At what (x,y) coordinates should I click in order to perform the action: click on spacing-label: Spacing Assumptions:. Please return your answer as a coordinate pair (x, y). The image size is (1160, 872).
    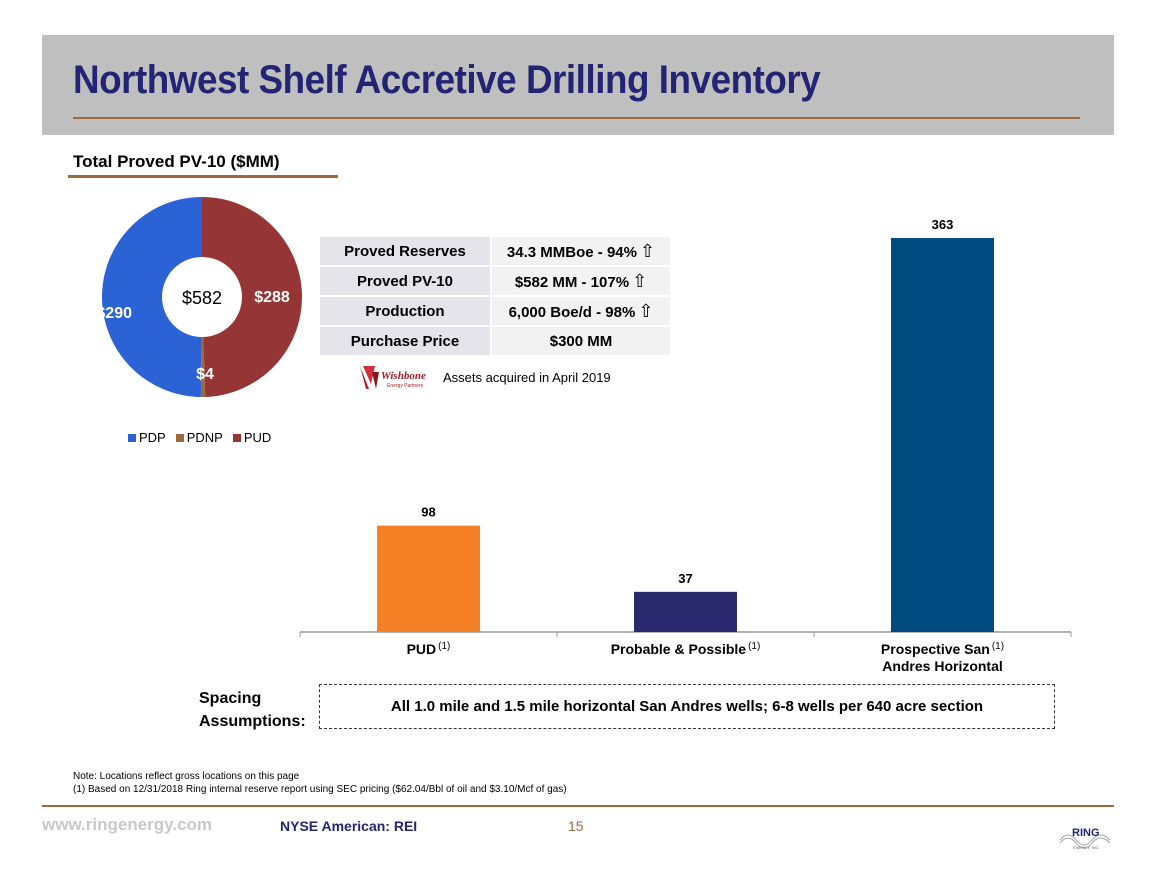
    Looking at the image, I should click on (252, 710).